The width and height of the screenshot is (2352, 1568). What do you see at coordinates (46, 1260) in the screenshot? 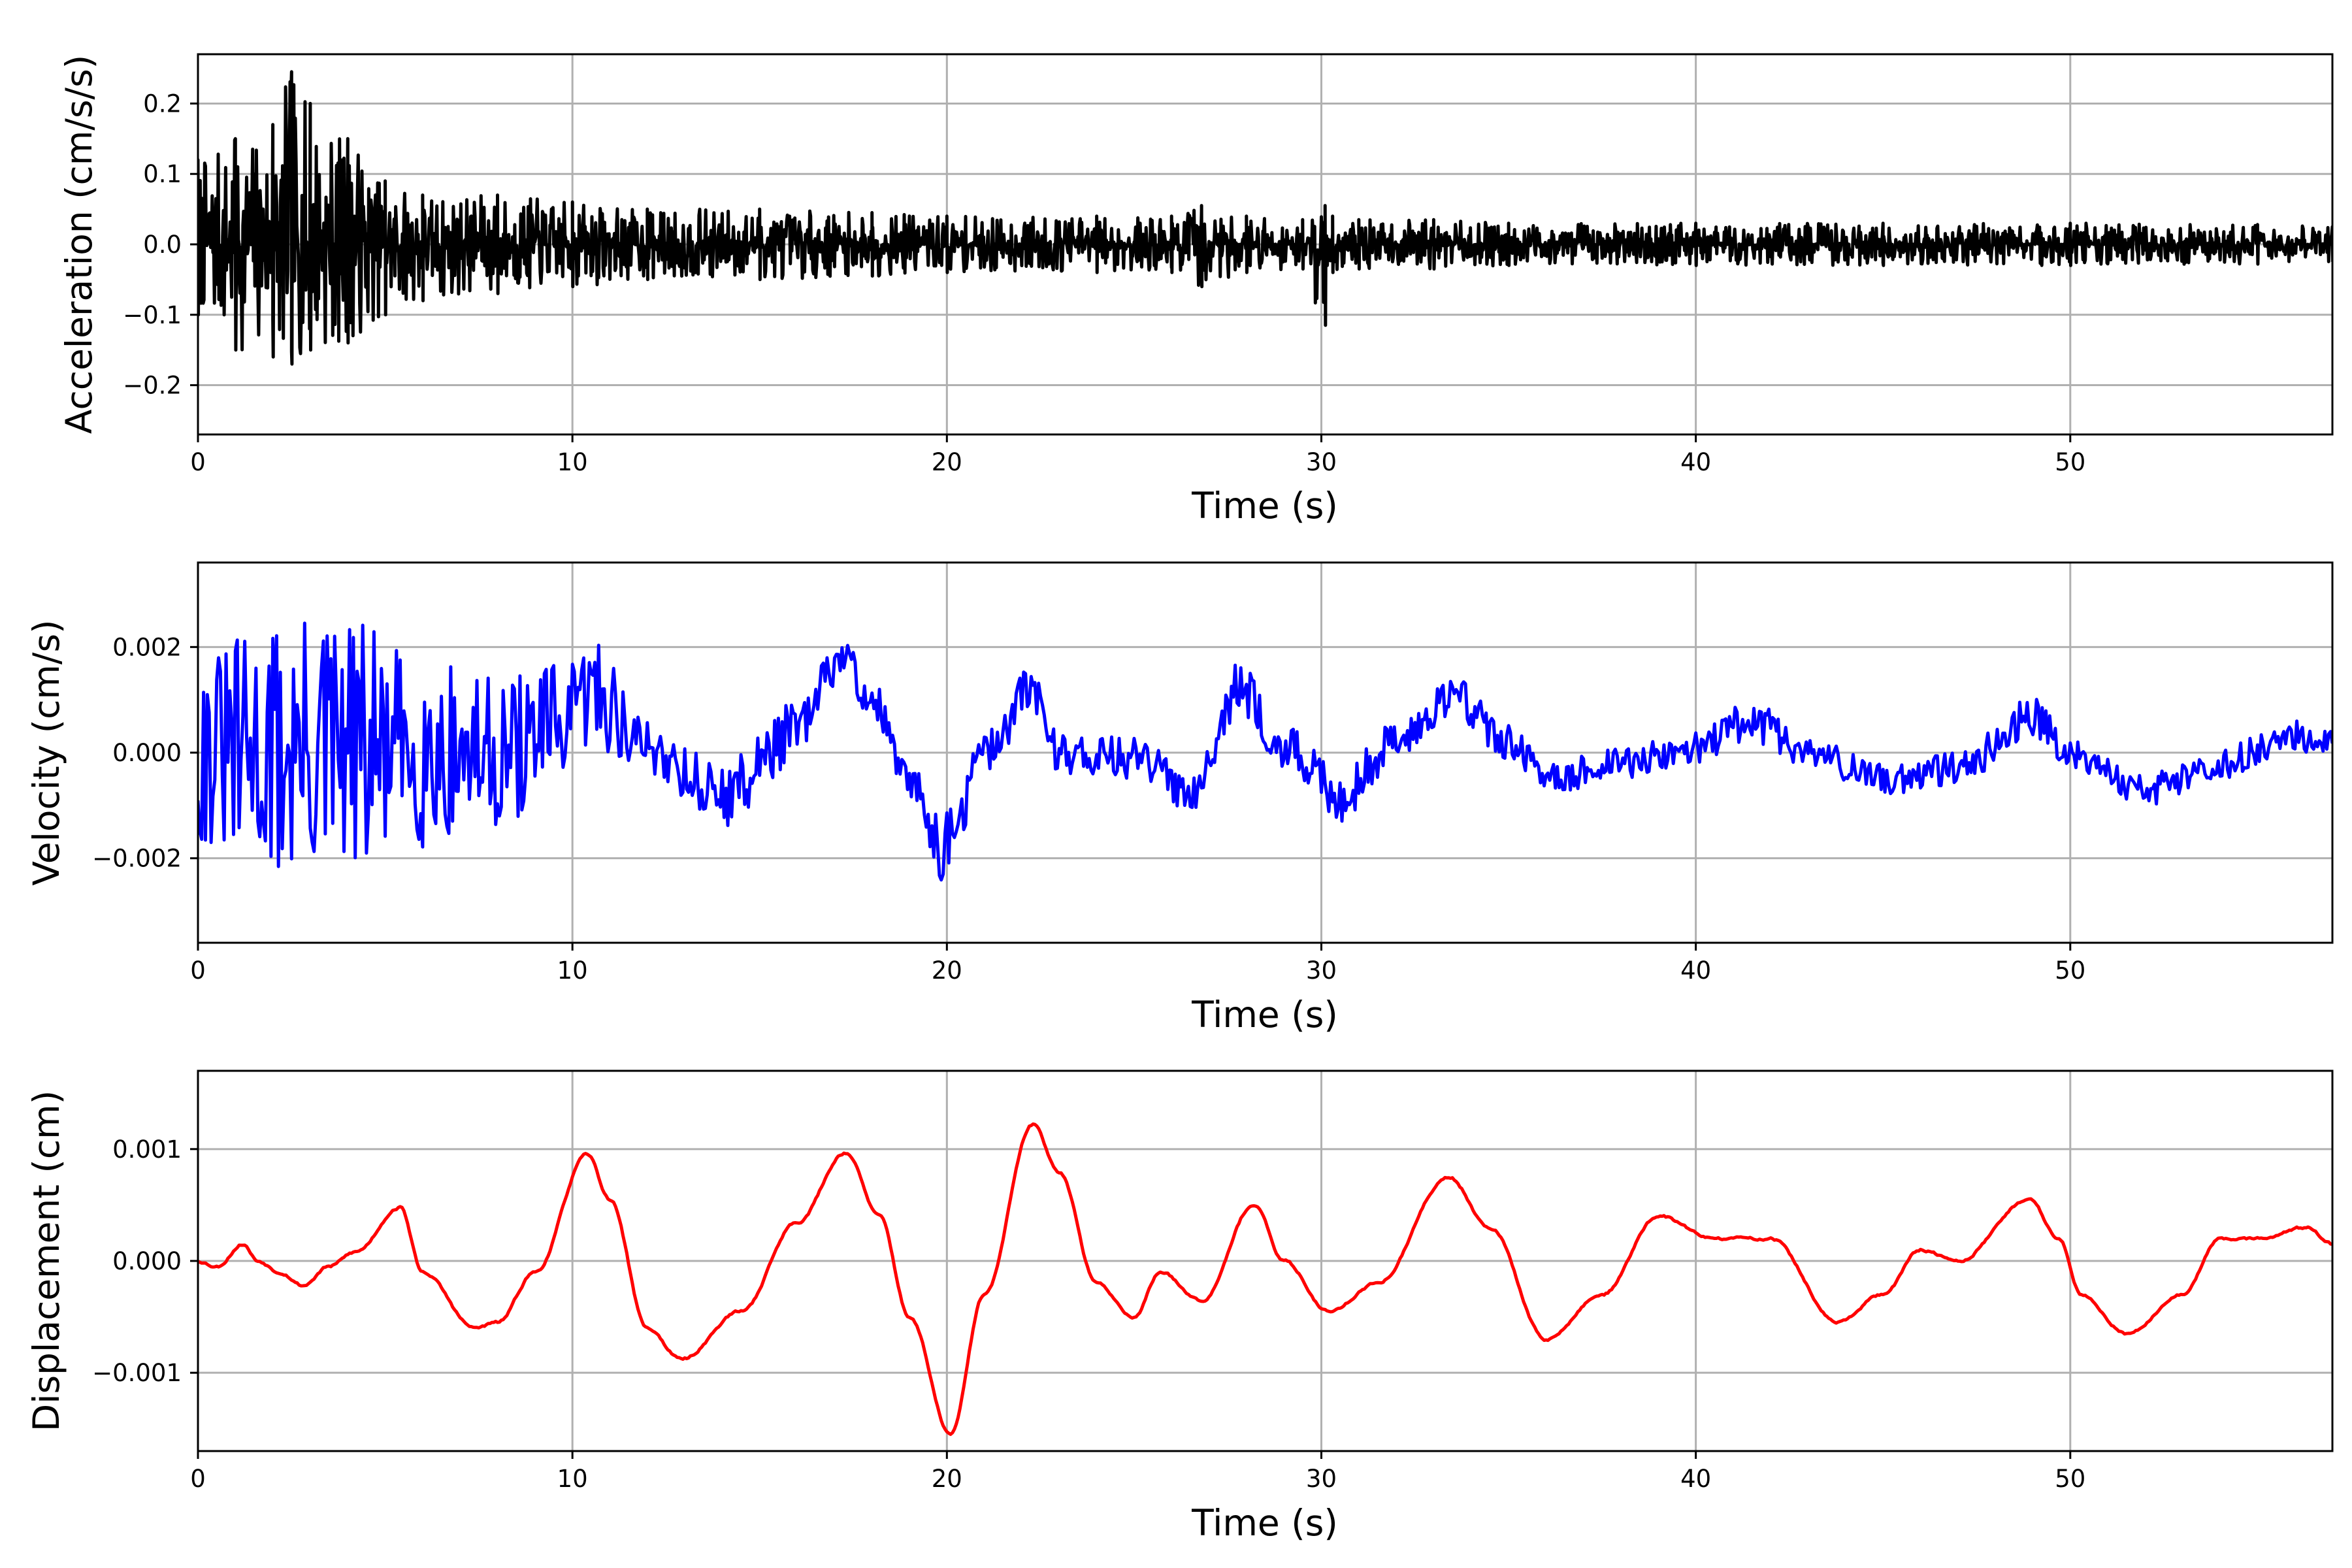
I see `displacement-y-axis-label: Displacement (cm)` at bounding box center [46, 1260].